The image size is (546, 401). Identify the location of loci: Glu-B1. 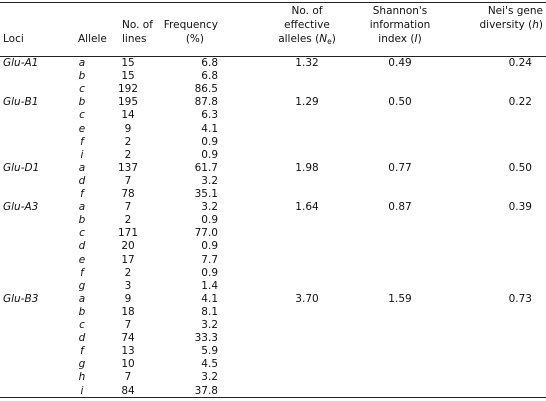
(21, 102).